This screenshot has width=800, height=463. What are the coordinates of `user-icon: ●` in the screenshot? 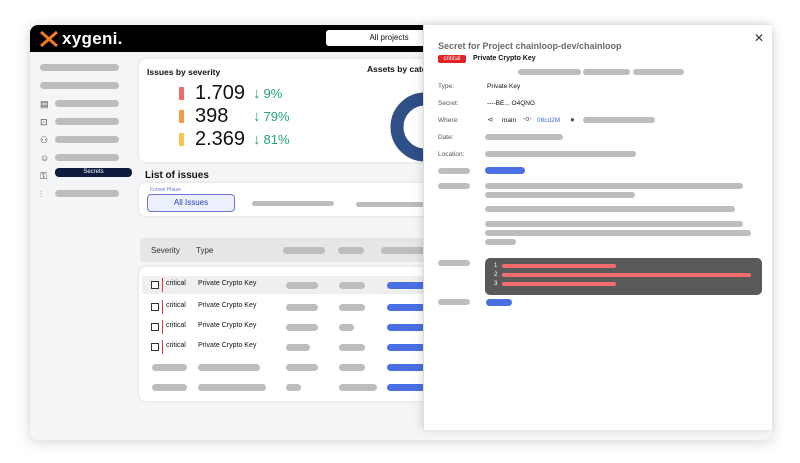 It's located at (572, 119).